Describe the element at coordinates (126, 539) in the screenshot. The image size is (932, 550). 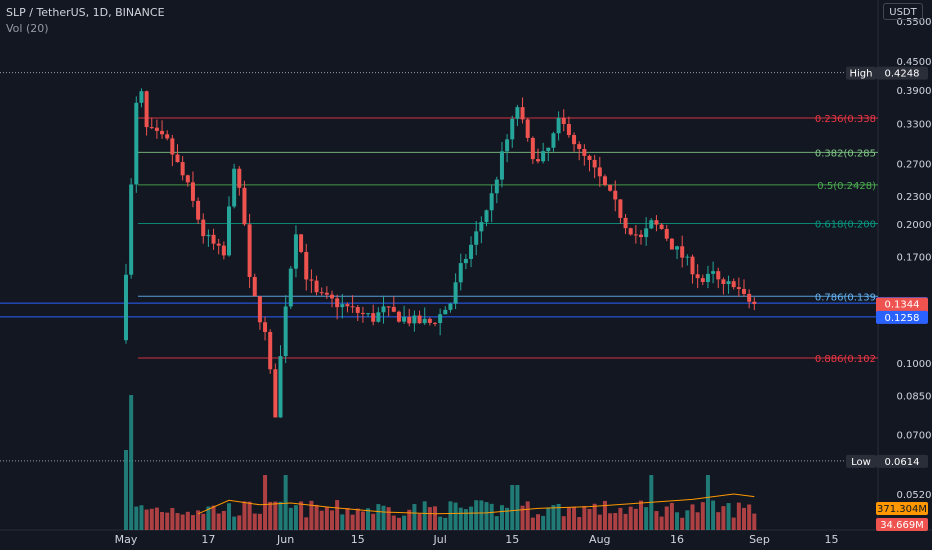
I see `time-tick-label: May` at that location.